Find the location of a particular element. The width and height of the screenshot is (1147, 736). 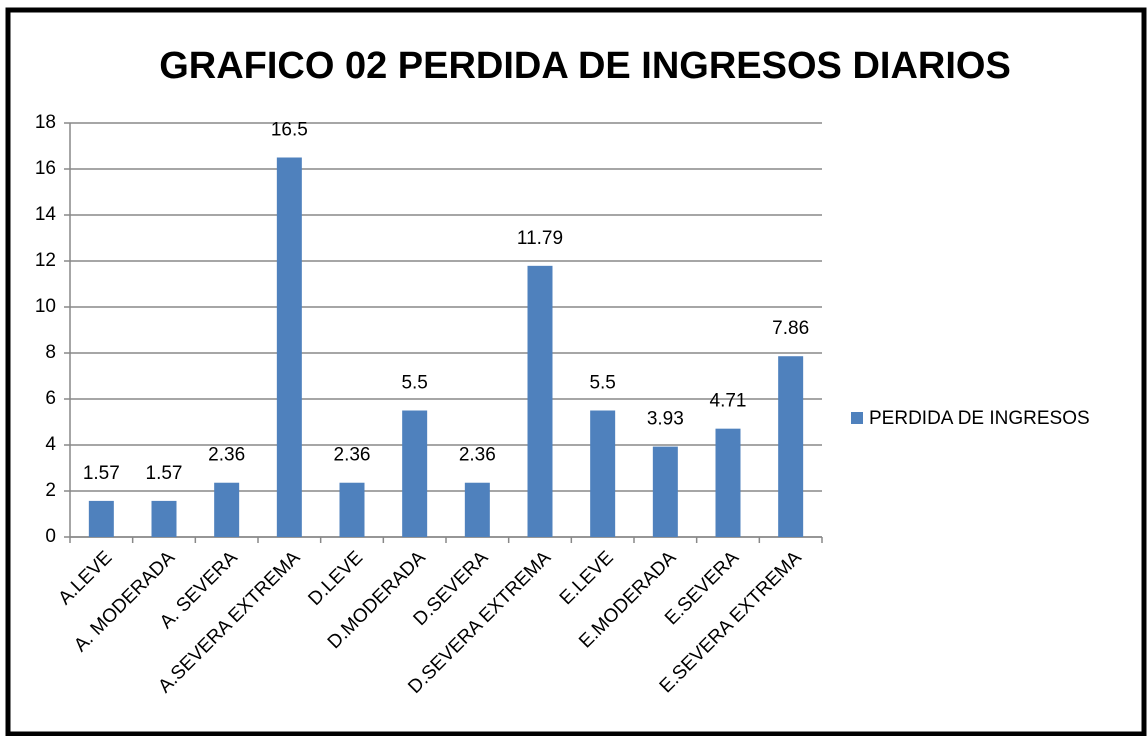

y-tick-label: 16 is located at coordinates (45, 168).